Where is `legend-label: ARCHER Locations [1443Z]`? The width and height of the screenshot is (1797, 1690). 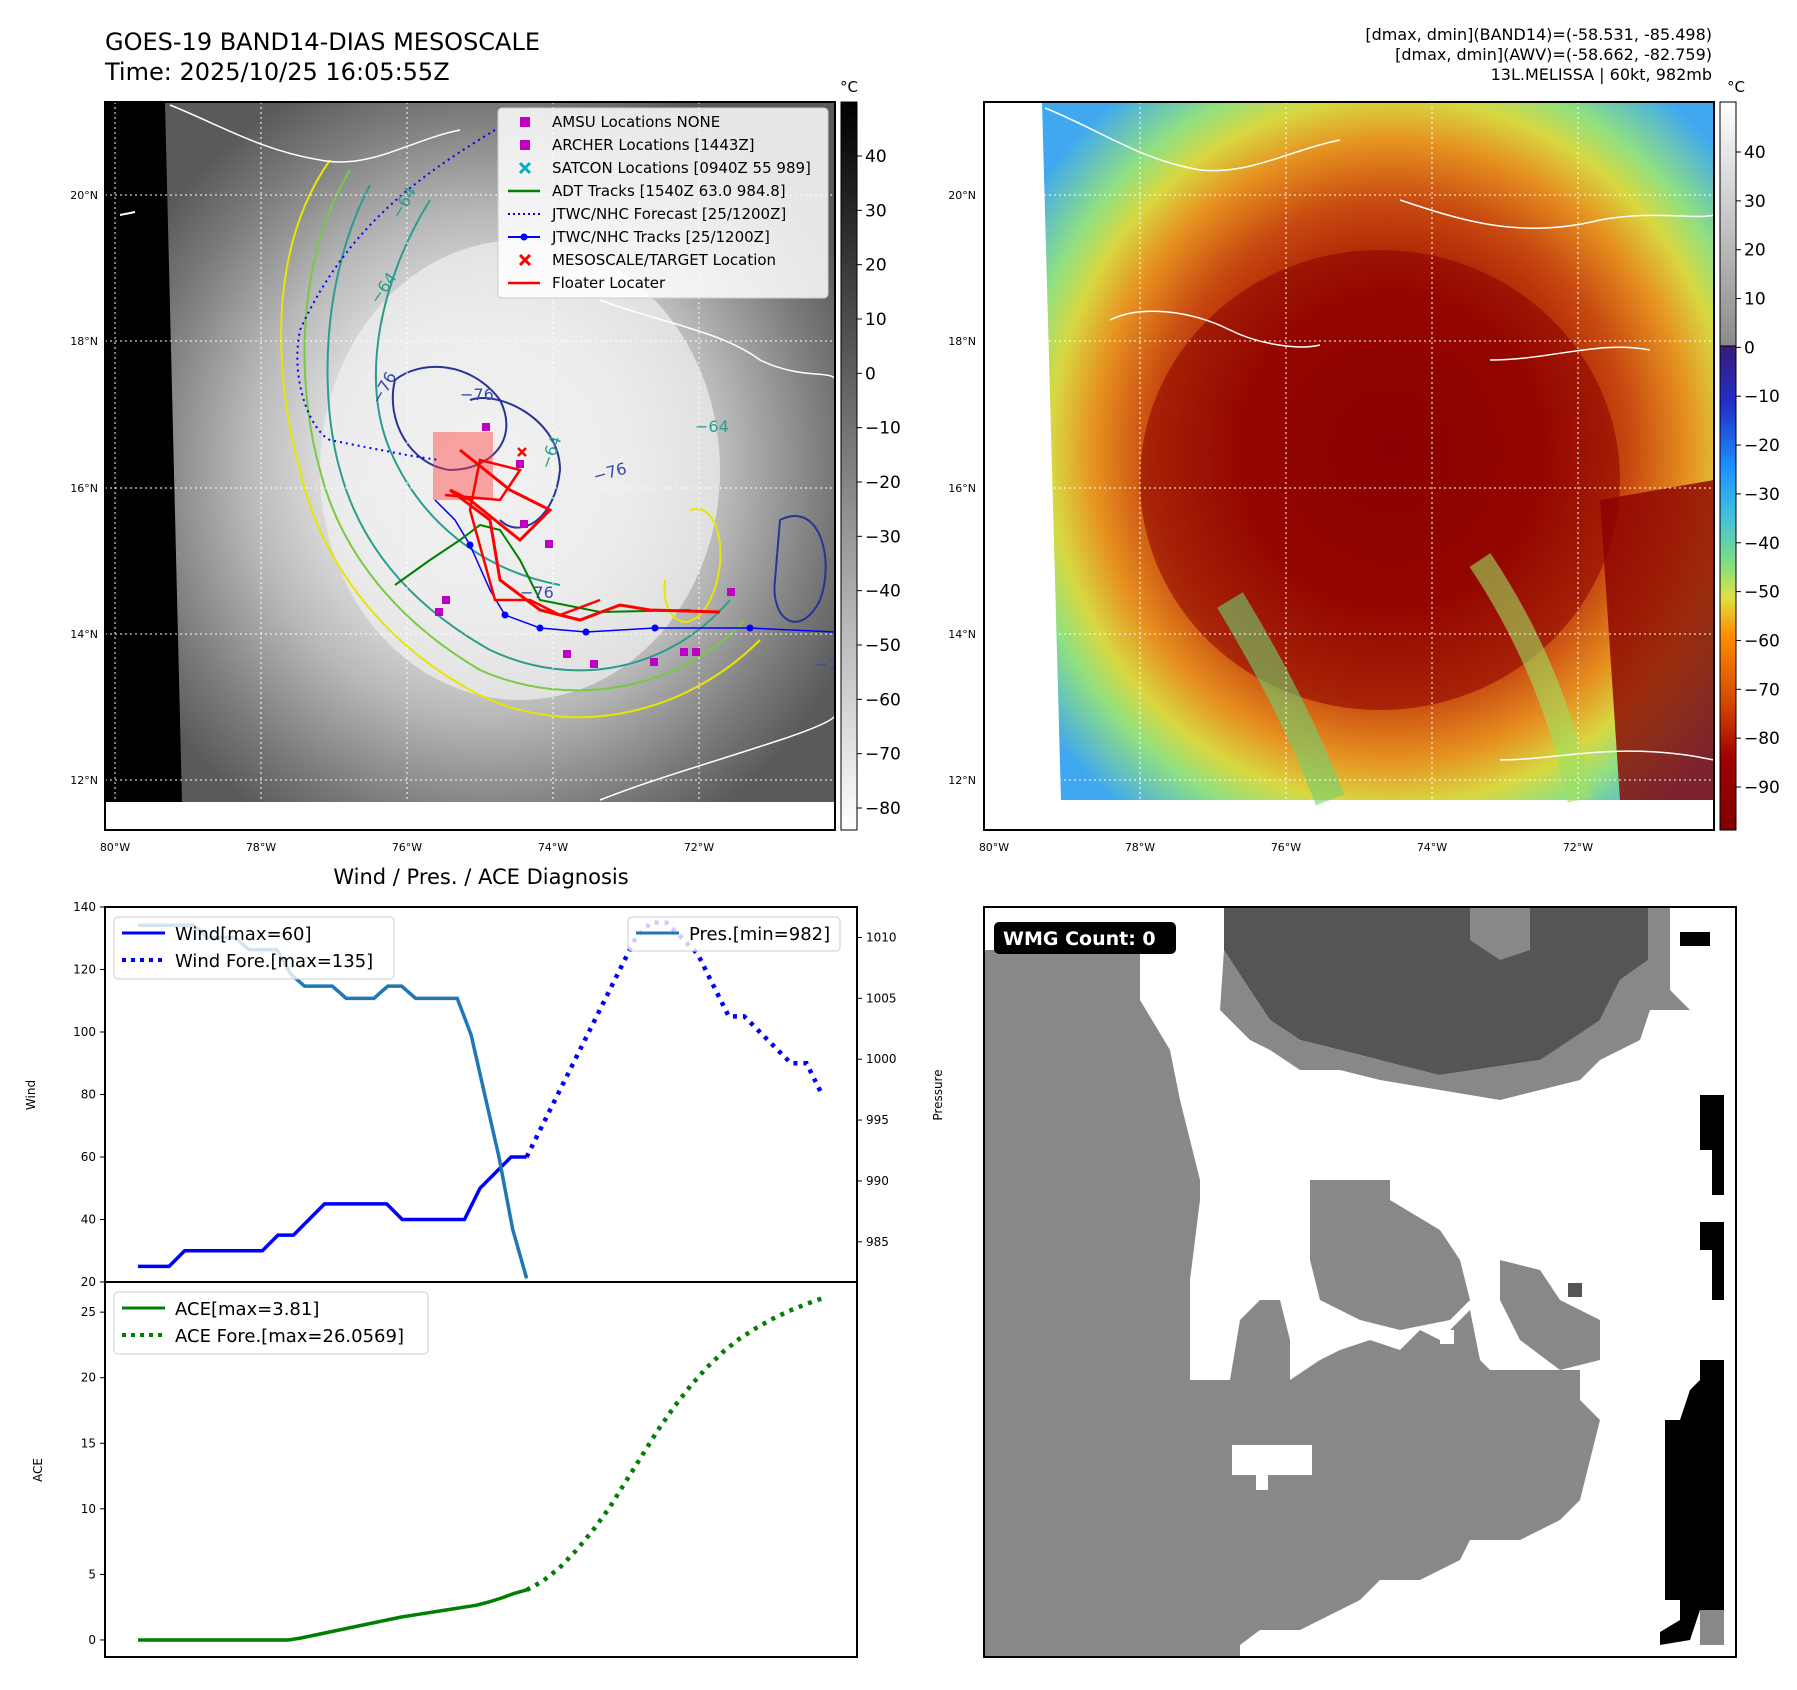 legend-label: ARCHER Locations [1443Z] is located at coordinates (653, 145).